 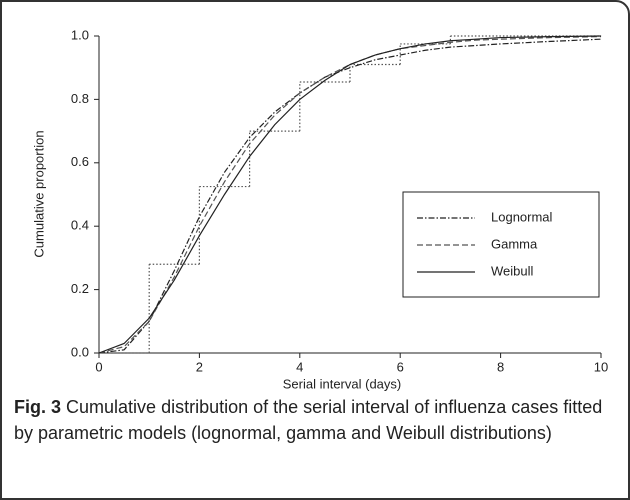 I want to click on x-tick-label: 2, so click(x=199, y=366).